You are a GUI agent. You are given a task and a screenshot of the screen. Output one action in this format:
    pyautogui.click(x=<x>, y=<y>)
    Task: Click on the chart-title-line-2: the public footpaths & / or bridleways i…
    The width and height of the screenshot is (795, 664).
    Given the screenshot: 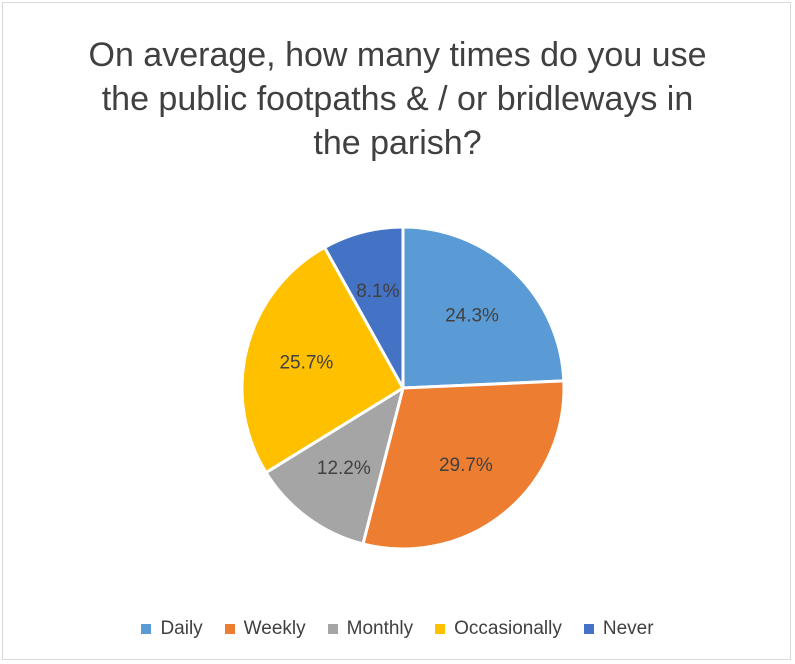 What is the action you would take?
    pyautogui.click(x=397, y=99)
    